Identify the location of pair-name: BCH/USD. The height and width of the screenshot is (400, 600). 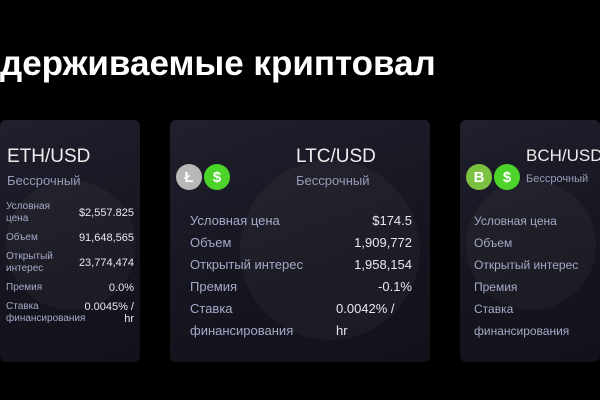
(563, 155).